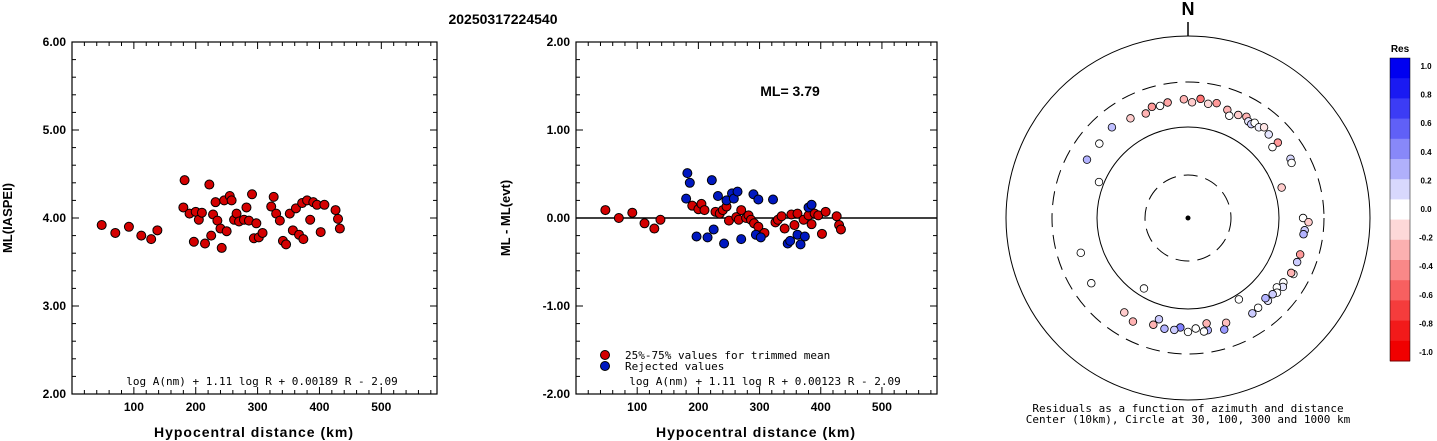 The height and width of the screenshot is (441, 1437). Describe the element at coordinates (756, 432) in the screenshot. I see `residual-plot-xlabel: Hypocentral distance (km)` at that location.